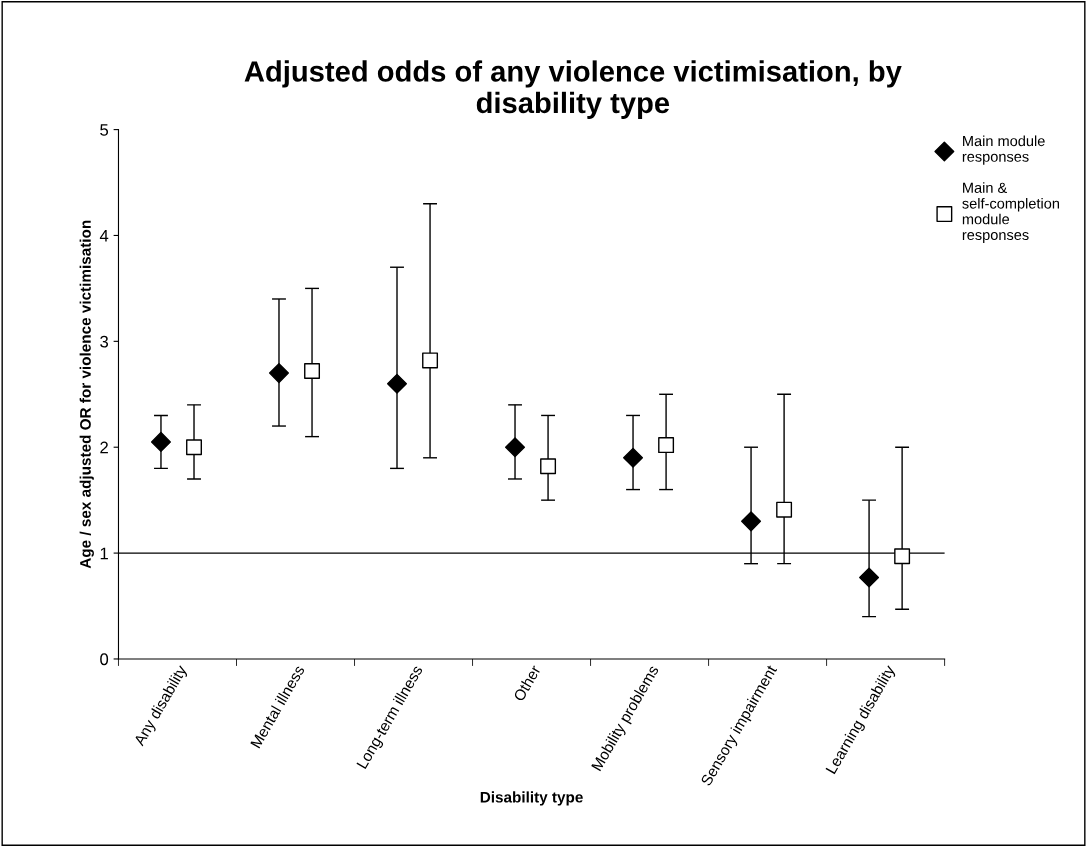 This screenshot has width=1087, height=847. Describe the element at coordinates (1003, 150) in the screenshot. I see `legend-label: Main module responses` at that location.